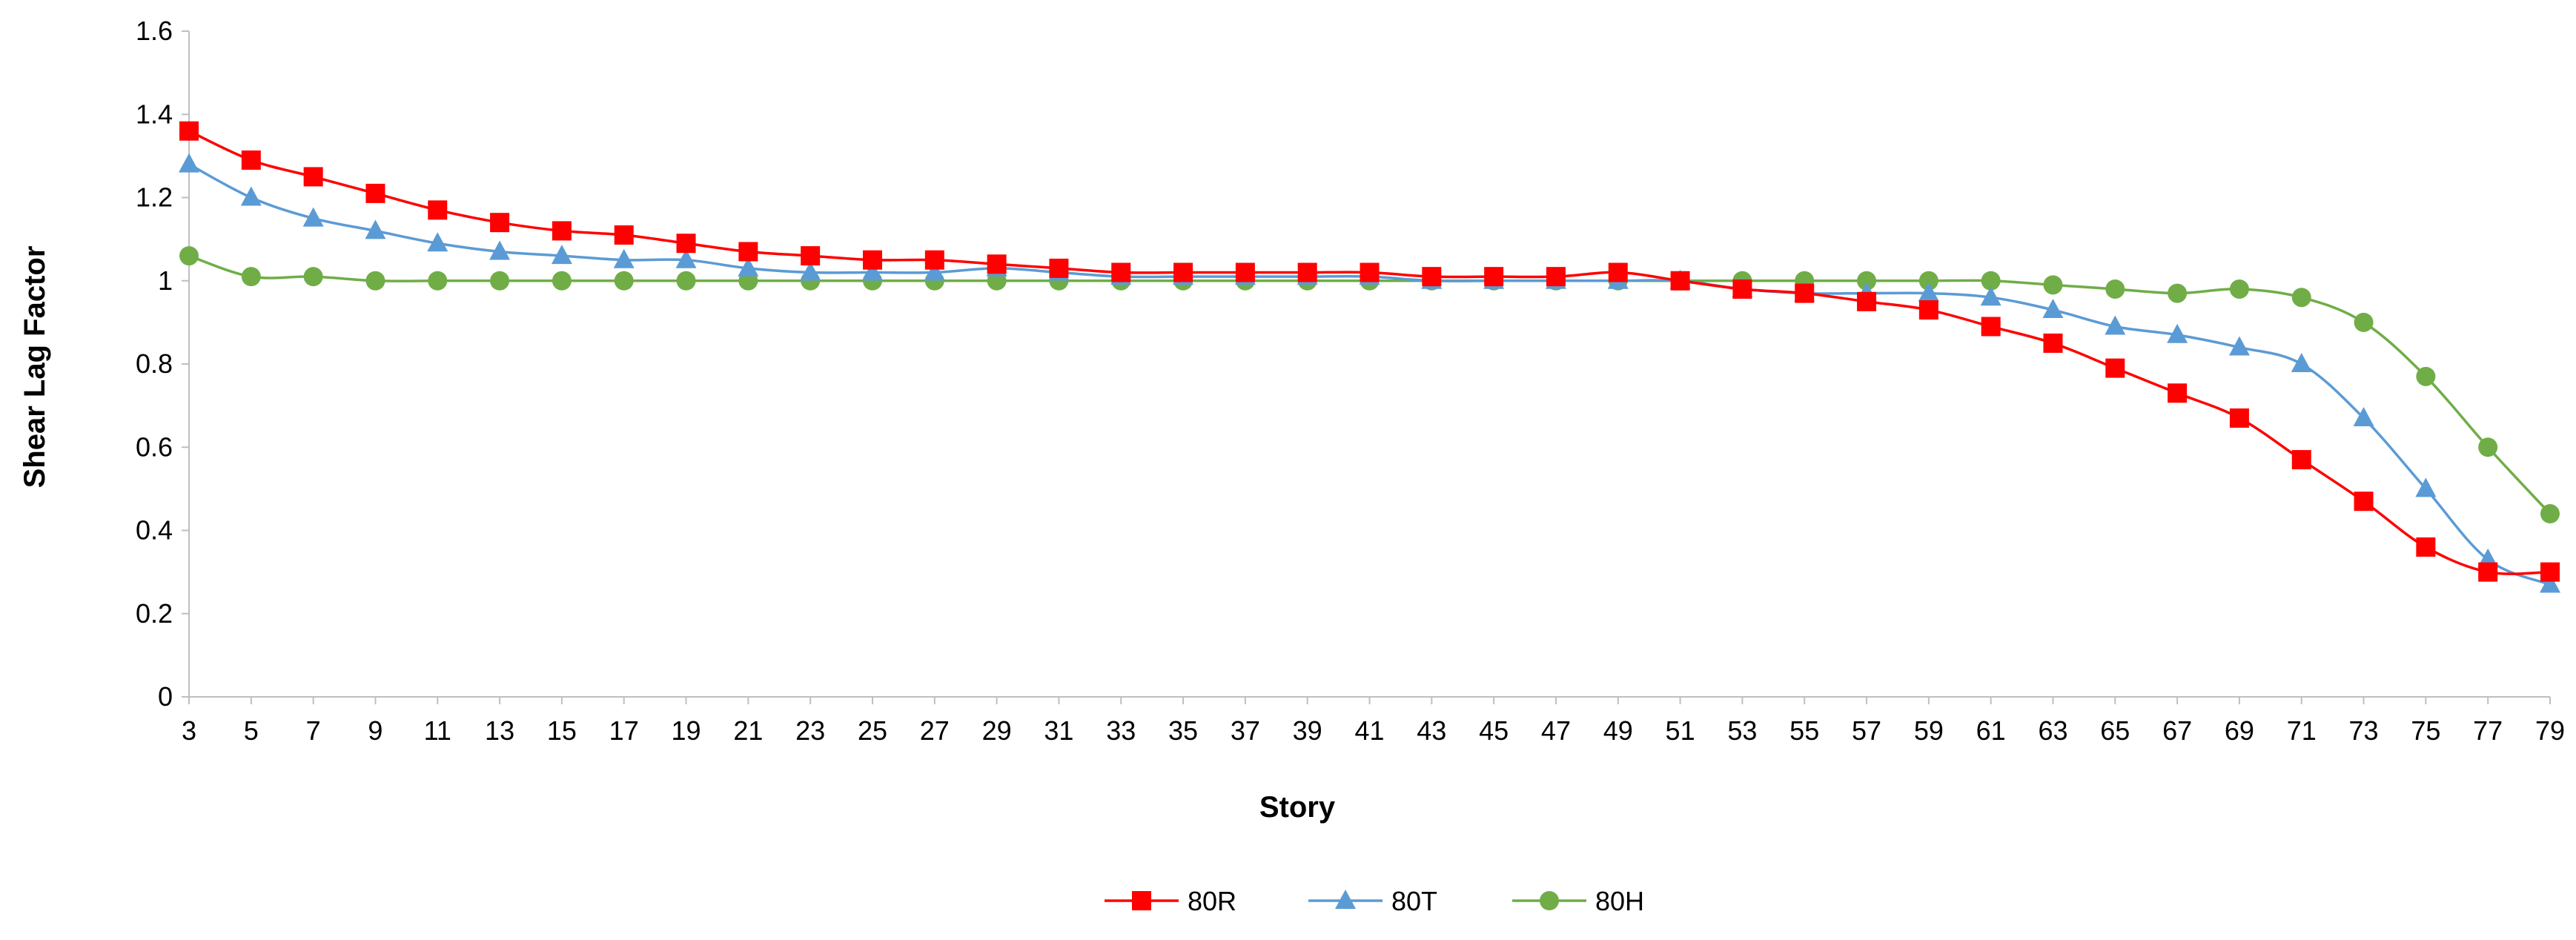 The image size is (2576, 940). Describe the element at coordinates (1297, 808) in the screenshot. I see `x-axis-title: Story` at that location.